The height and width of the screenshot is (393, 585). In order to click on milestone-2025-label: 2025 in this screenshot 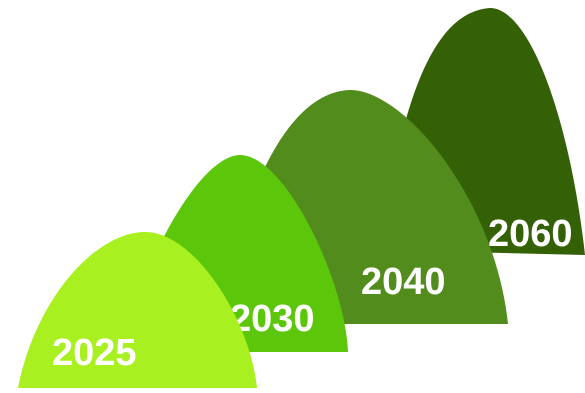, I will do `click(94, 353)`.